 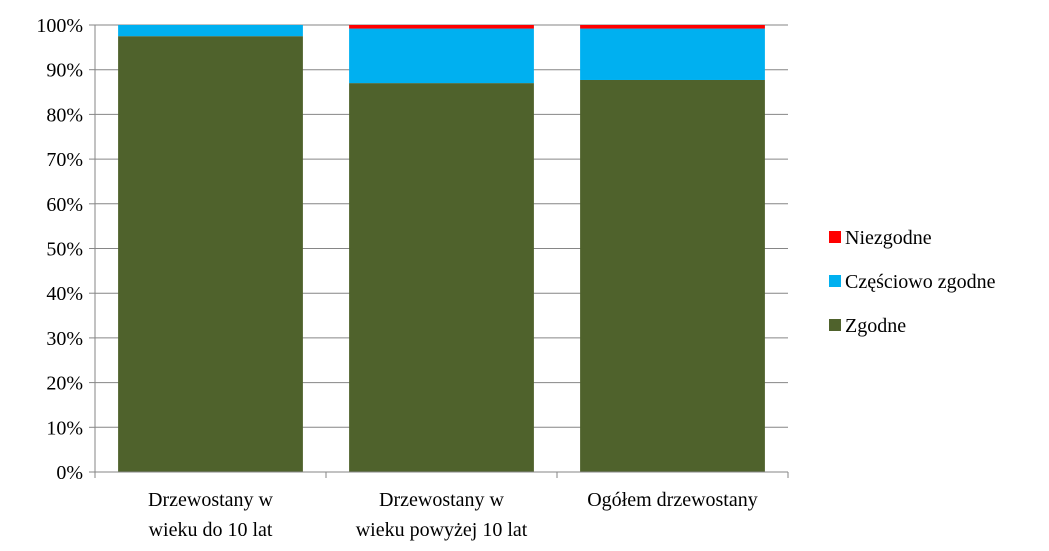 I want to click on y-tick-label: 70%, so click(x=64, y=160).